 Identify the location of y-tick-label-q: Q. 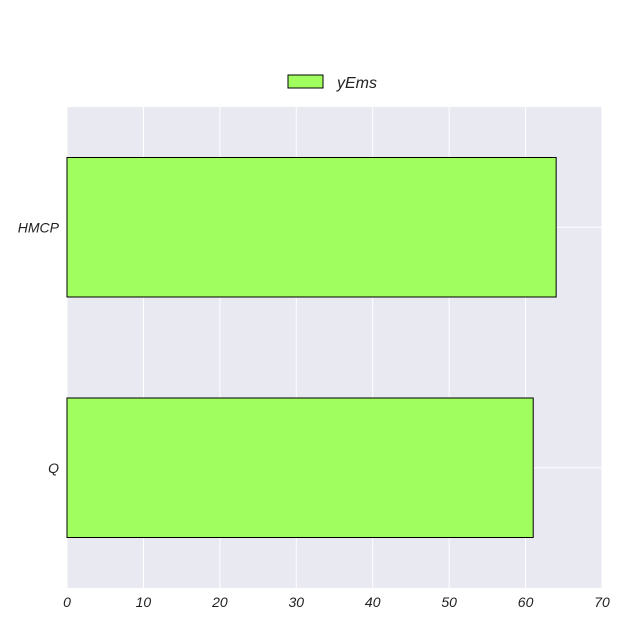
(53, 468).